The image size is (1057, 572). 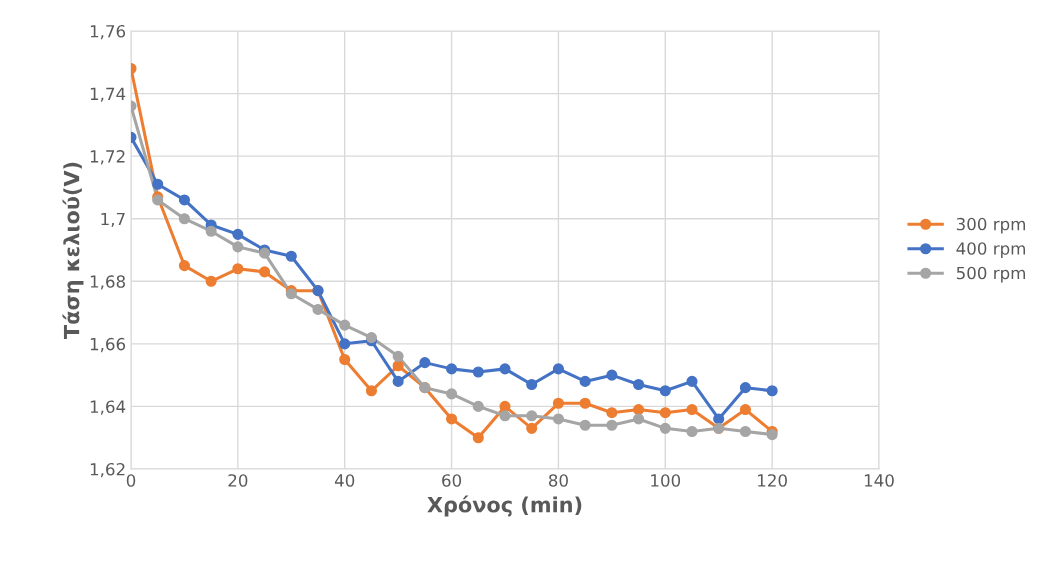 I want to click on legend-label: 500 rpm, so click(x=990, y=274).